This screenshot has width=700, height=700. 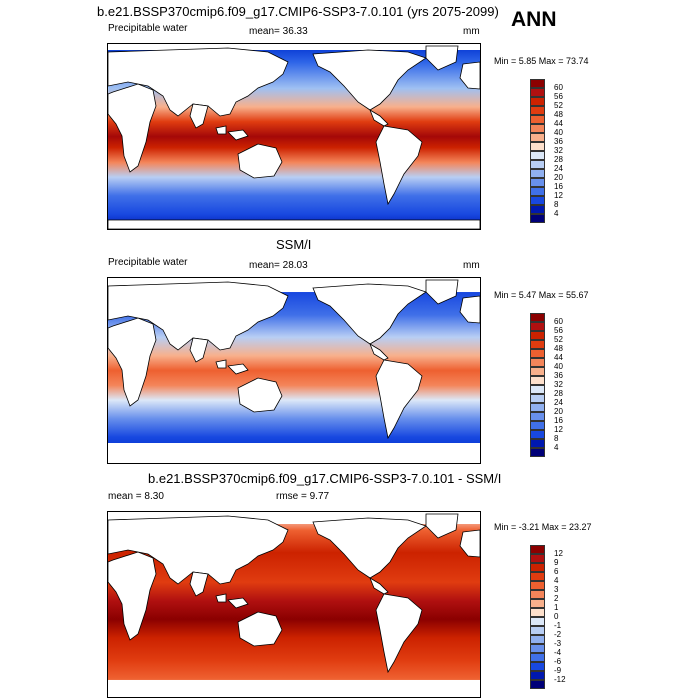 What do you see at coordinates (556, 589) in the screenshot?
I see `colorbar-tick-label: 3` at bounding box center [556, 589].